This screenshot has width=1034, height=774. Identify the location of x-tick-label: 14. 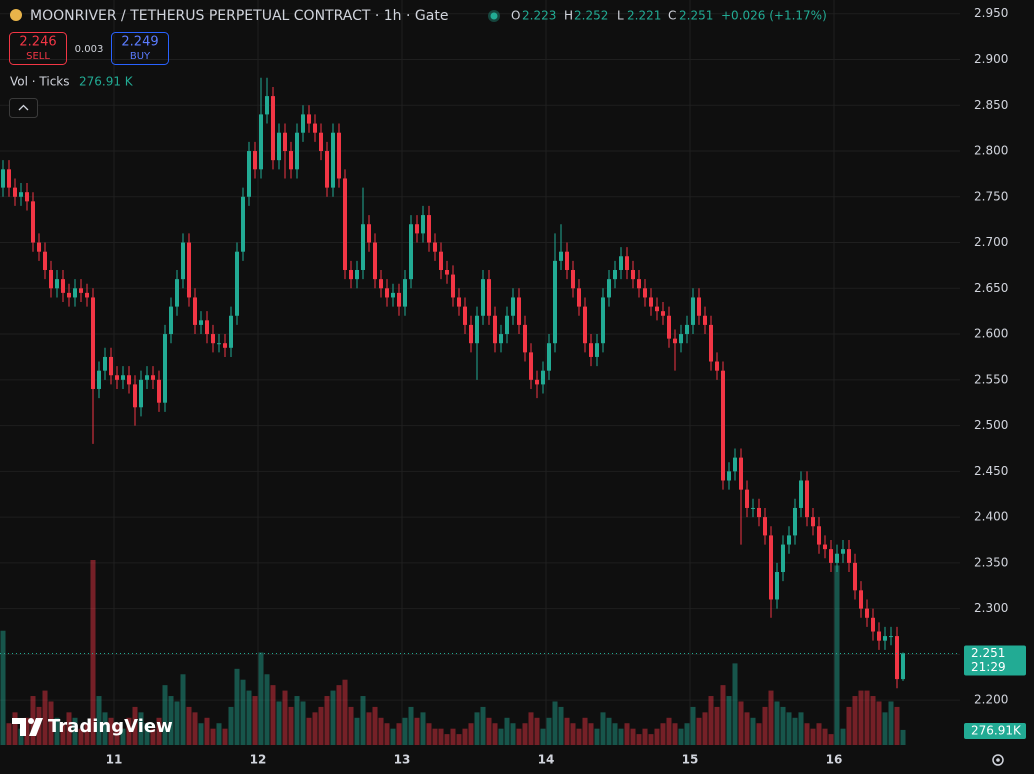
(546, 760).